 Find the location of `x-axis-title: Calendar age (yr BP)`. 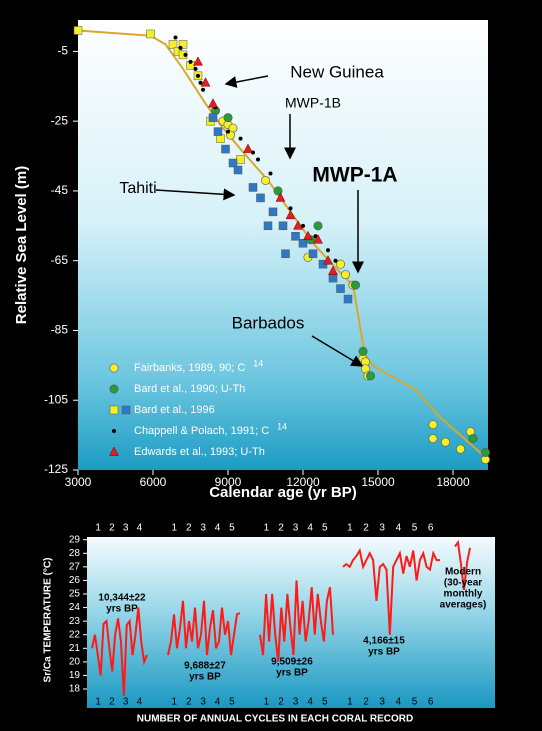

x-axis-title: Calendar age (yr BP) is located at coordinates (283, 492).